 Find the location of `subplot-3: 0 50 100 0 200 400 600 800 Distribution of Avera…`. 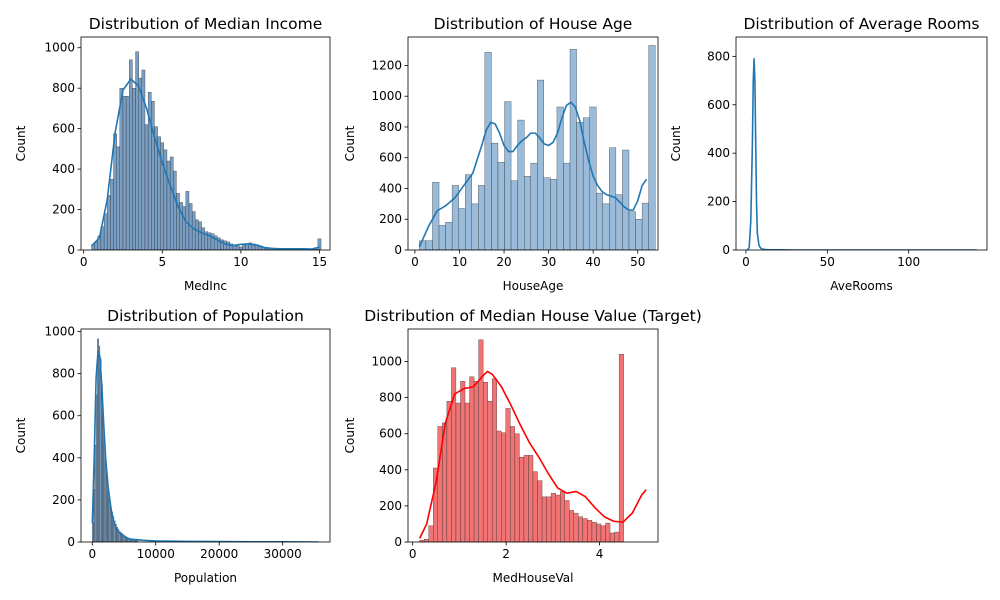

subplot-3: 0 50 100 0 200 400 600 800 Distribution of Avera… is located at coordinates (828, 154).